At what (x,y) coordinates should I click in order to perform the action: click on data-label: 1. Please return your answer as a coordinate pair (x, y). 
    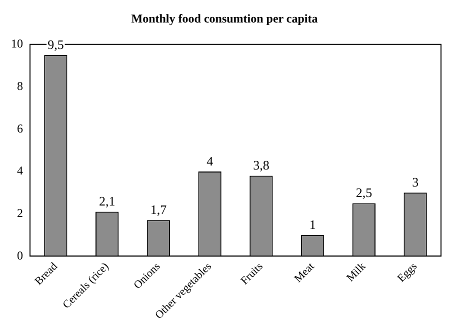
    Looking at the image, I should click on (312, 224).